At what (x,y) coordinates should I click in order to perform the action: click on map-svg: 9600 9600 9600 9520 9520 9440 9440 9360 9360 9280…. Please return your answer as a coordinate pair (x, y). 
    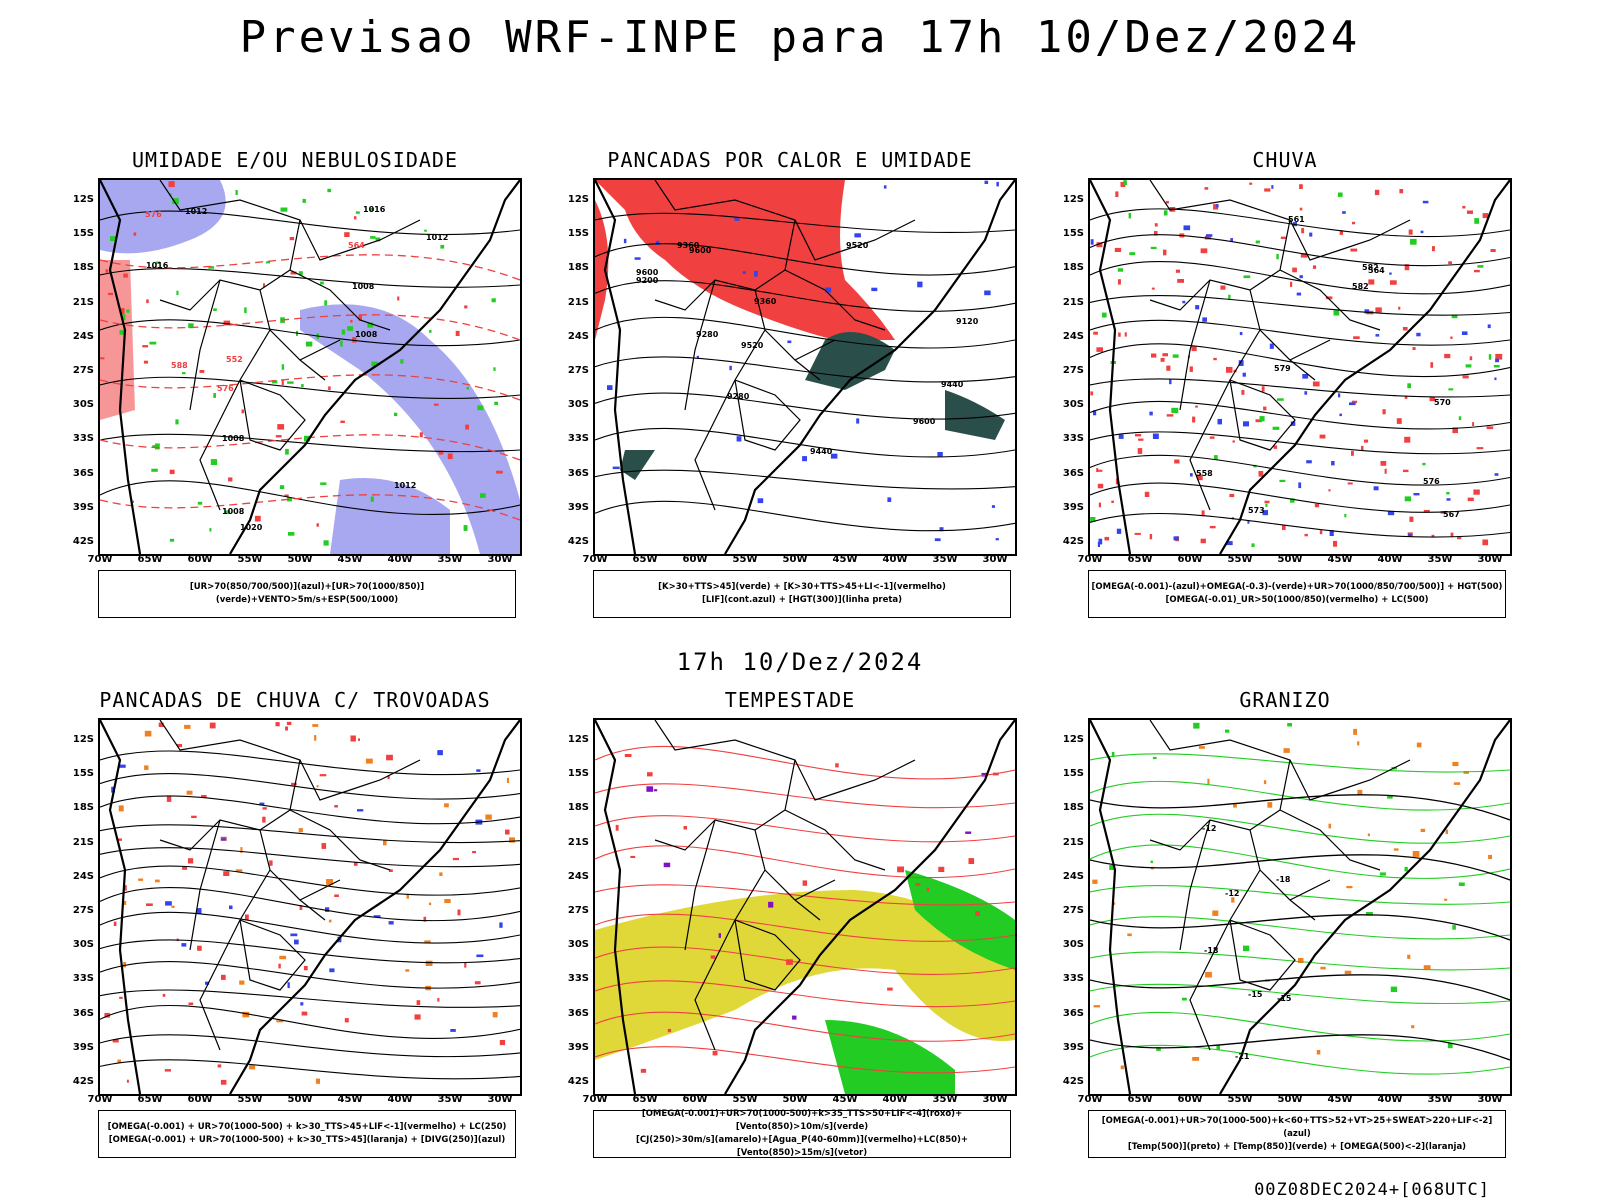
    Looking at the image, I should click on (805, 367).